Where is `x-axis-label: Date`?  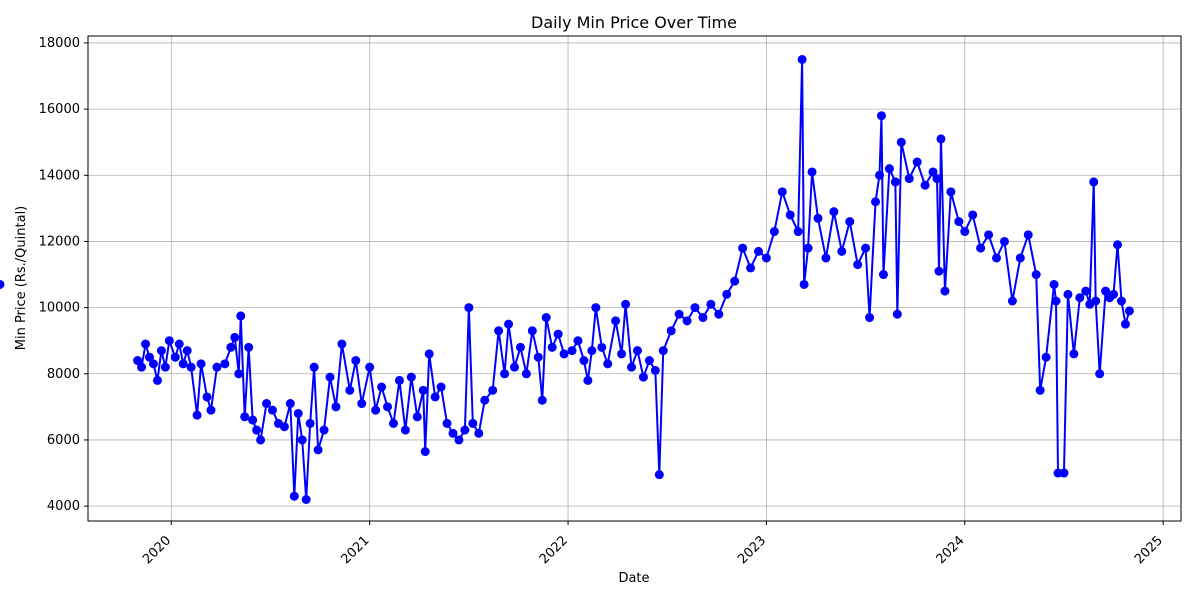
x-axis-label: Date is located at coordinates (633, 578).